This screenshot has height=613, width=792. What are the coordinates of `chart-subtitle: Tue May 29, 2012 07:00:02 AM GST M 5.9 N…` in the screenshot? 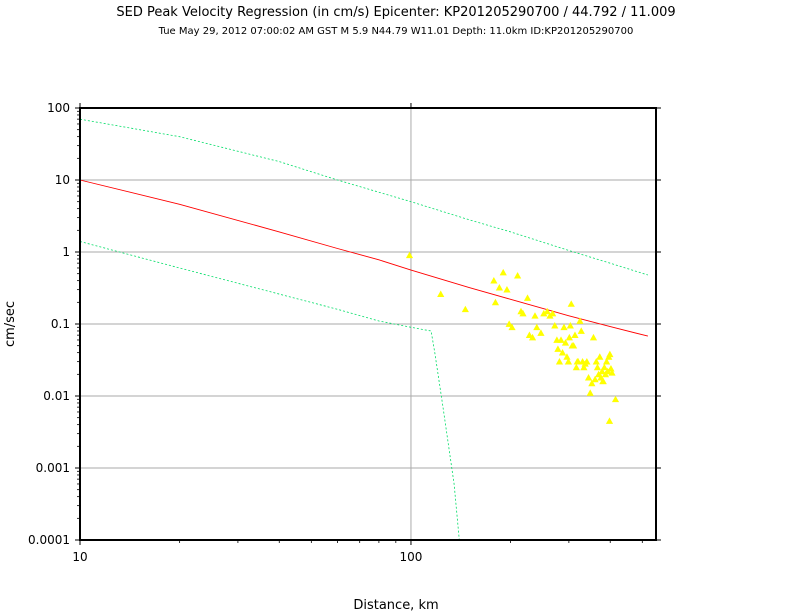 It's located at (396, 31).